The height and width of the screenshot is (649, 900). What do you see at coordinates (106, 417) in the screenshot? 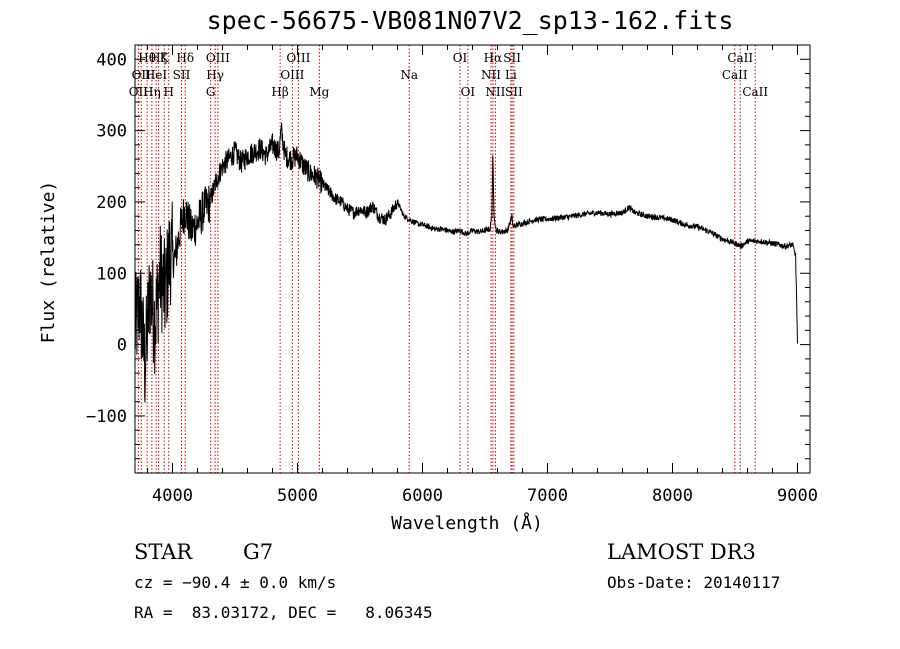
I see `y-tick-label: −100` at bounding box center [106, 417].